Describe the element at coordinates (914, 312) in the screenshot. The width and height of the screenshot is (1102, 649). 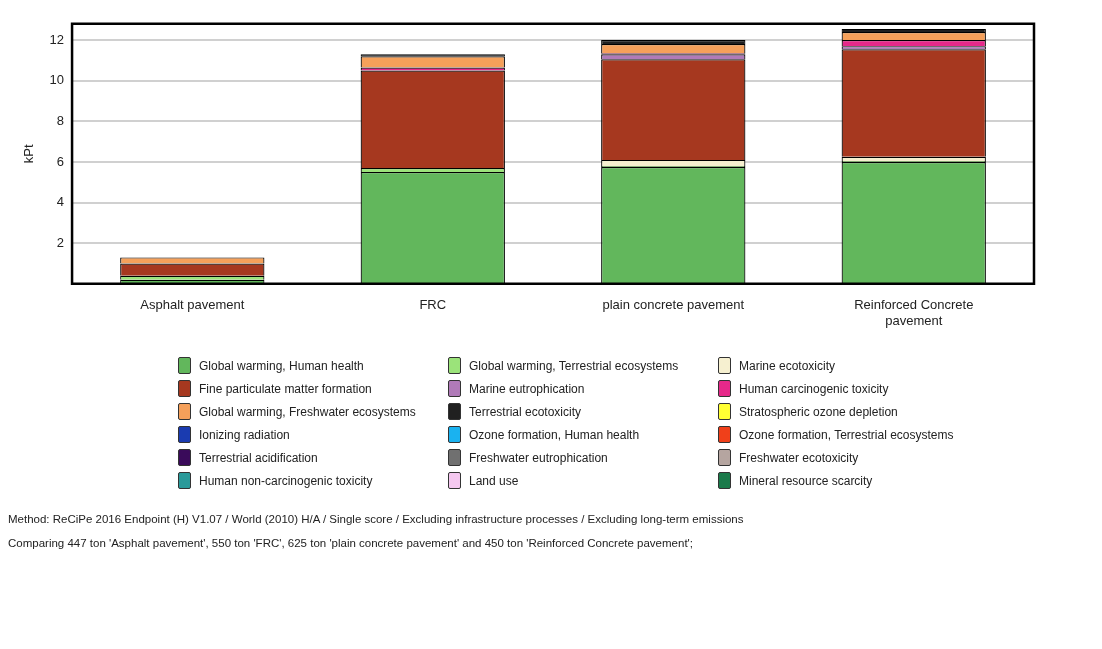
I see `x-tick-label: Reinforced Concrete pavement` at that location.